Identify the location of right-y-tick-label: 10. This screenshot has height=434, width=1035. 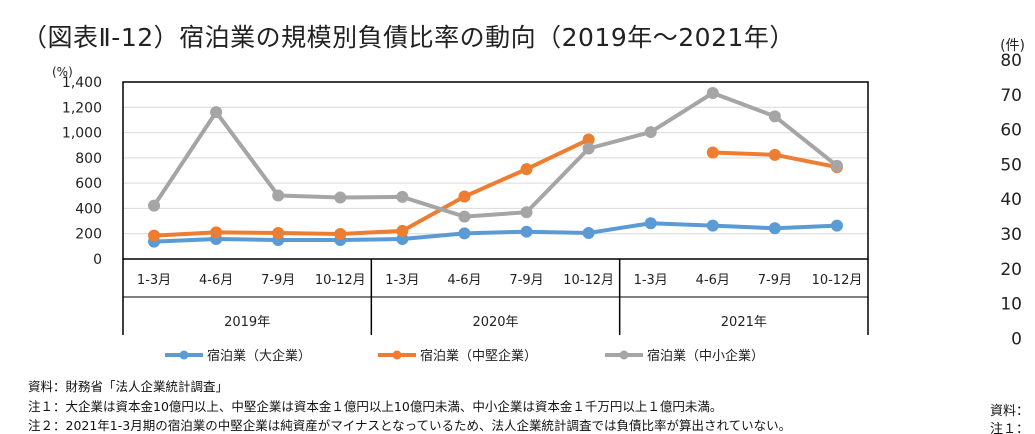
(1011, 305).